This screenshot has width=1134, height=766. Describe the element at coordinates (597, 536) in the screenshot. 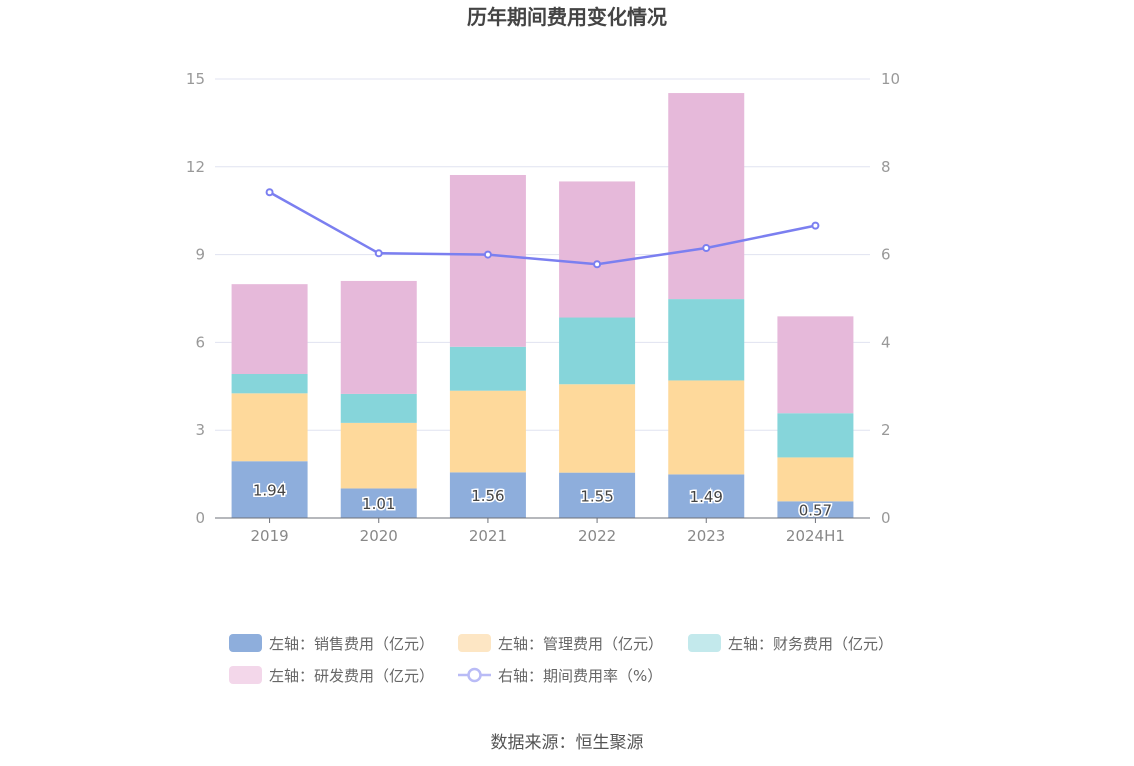

I see `x-tick-label: 2022` at that location.